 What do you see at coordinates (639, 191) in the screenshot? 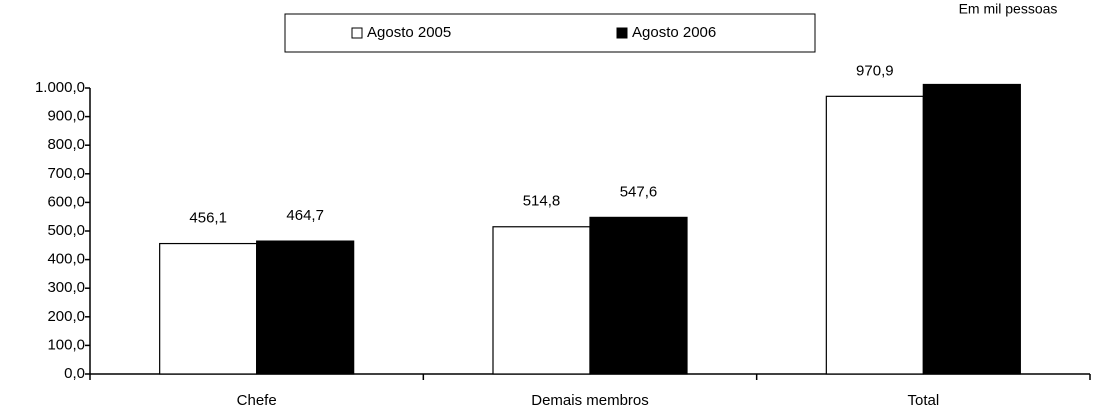
I see `value-label: 547,6` at bounding box center [639, 191].